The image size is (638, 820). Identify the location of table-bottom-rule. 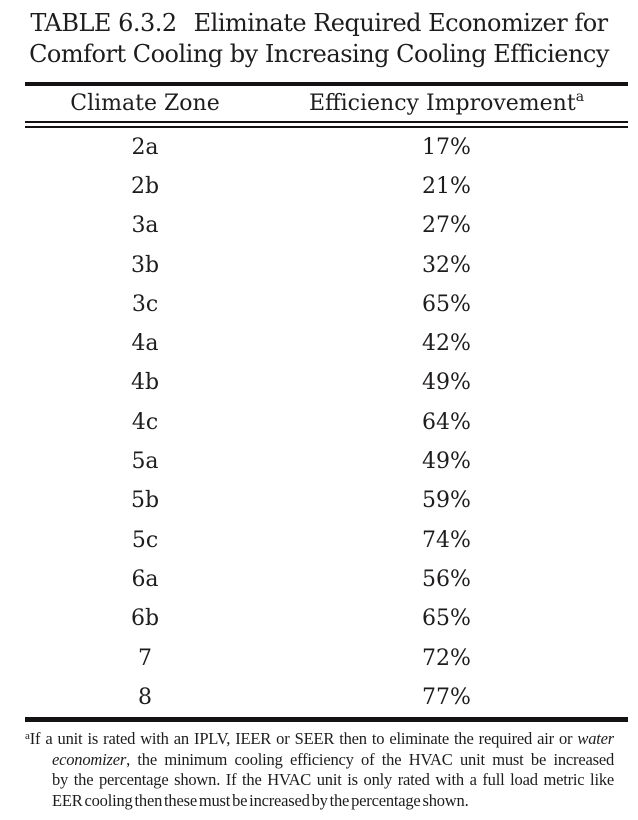
(326, 720).